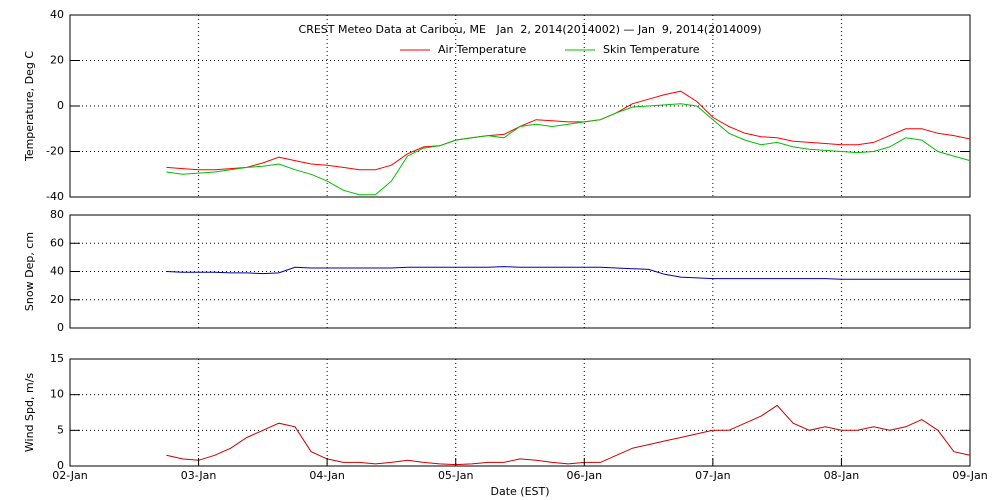 The height and width of the screenshot is (500, 1000). Describe the element at coordinates (199, 475) in the screenshot. I see `x-tick-label: 03-Jan` at that location.